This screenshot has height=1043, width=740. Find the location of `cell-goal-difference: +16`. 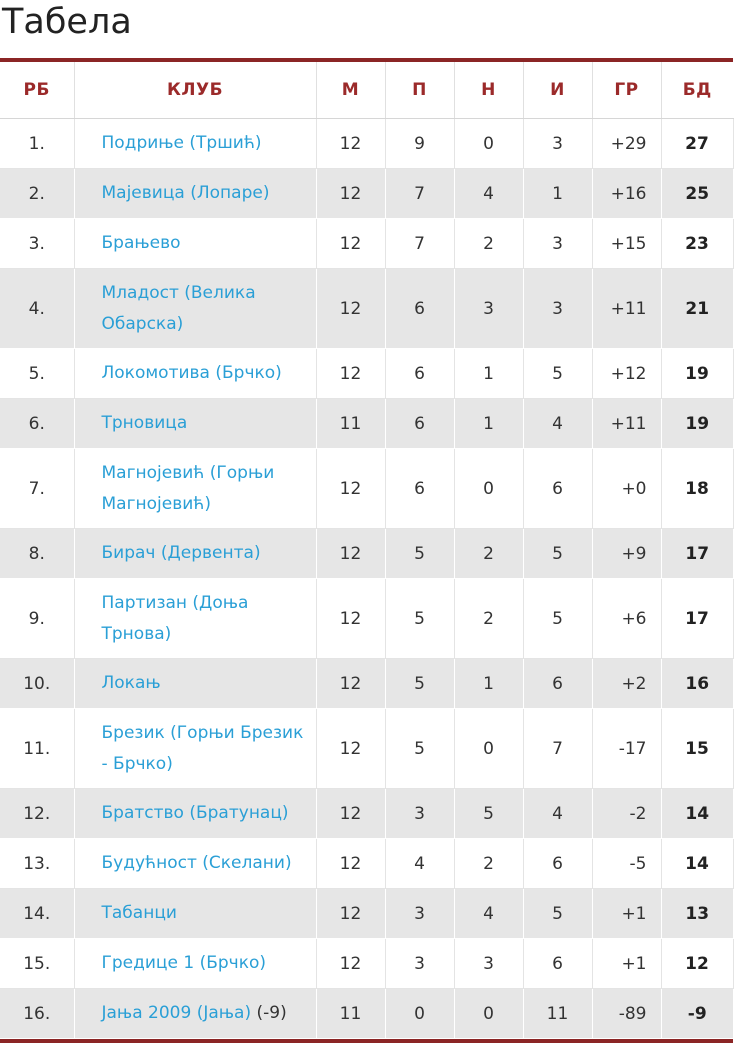

cell-goal-difference: +16 is located at coordinates (627, 193).